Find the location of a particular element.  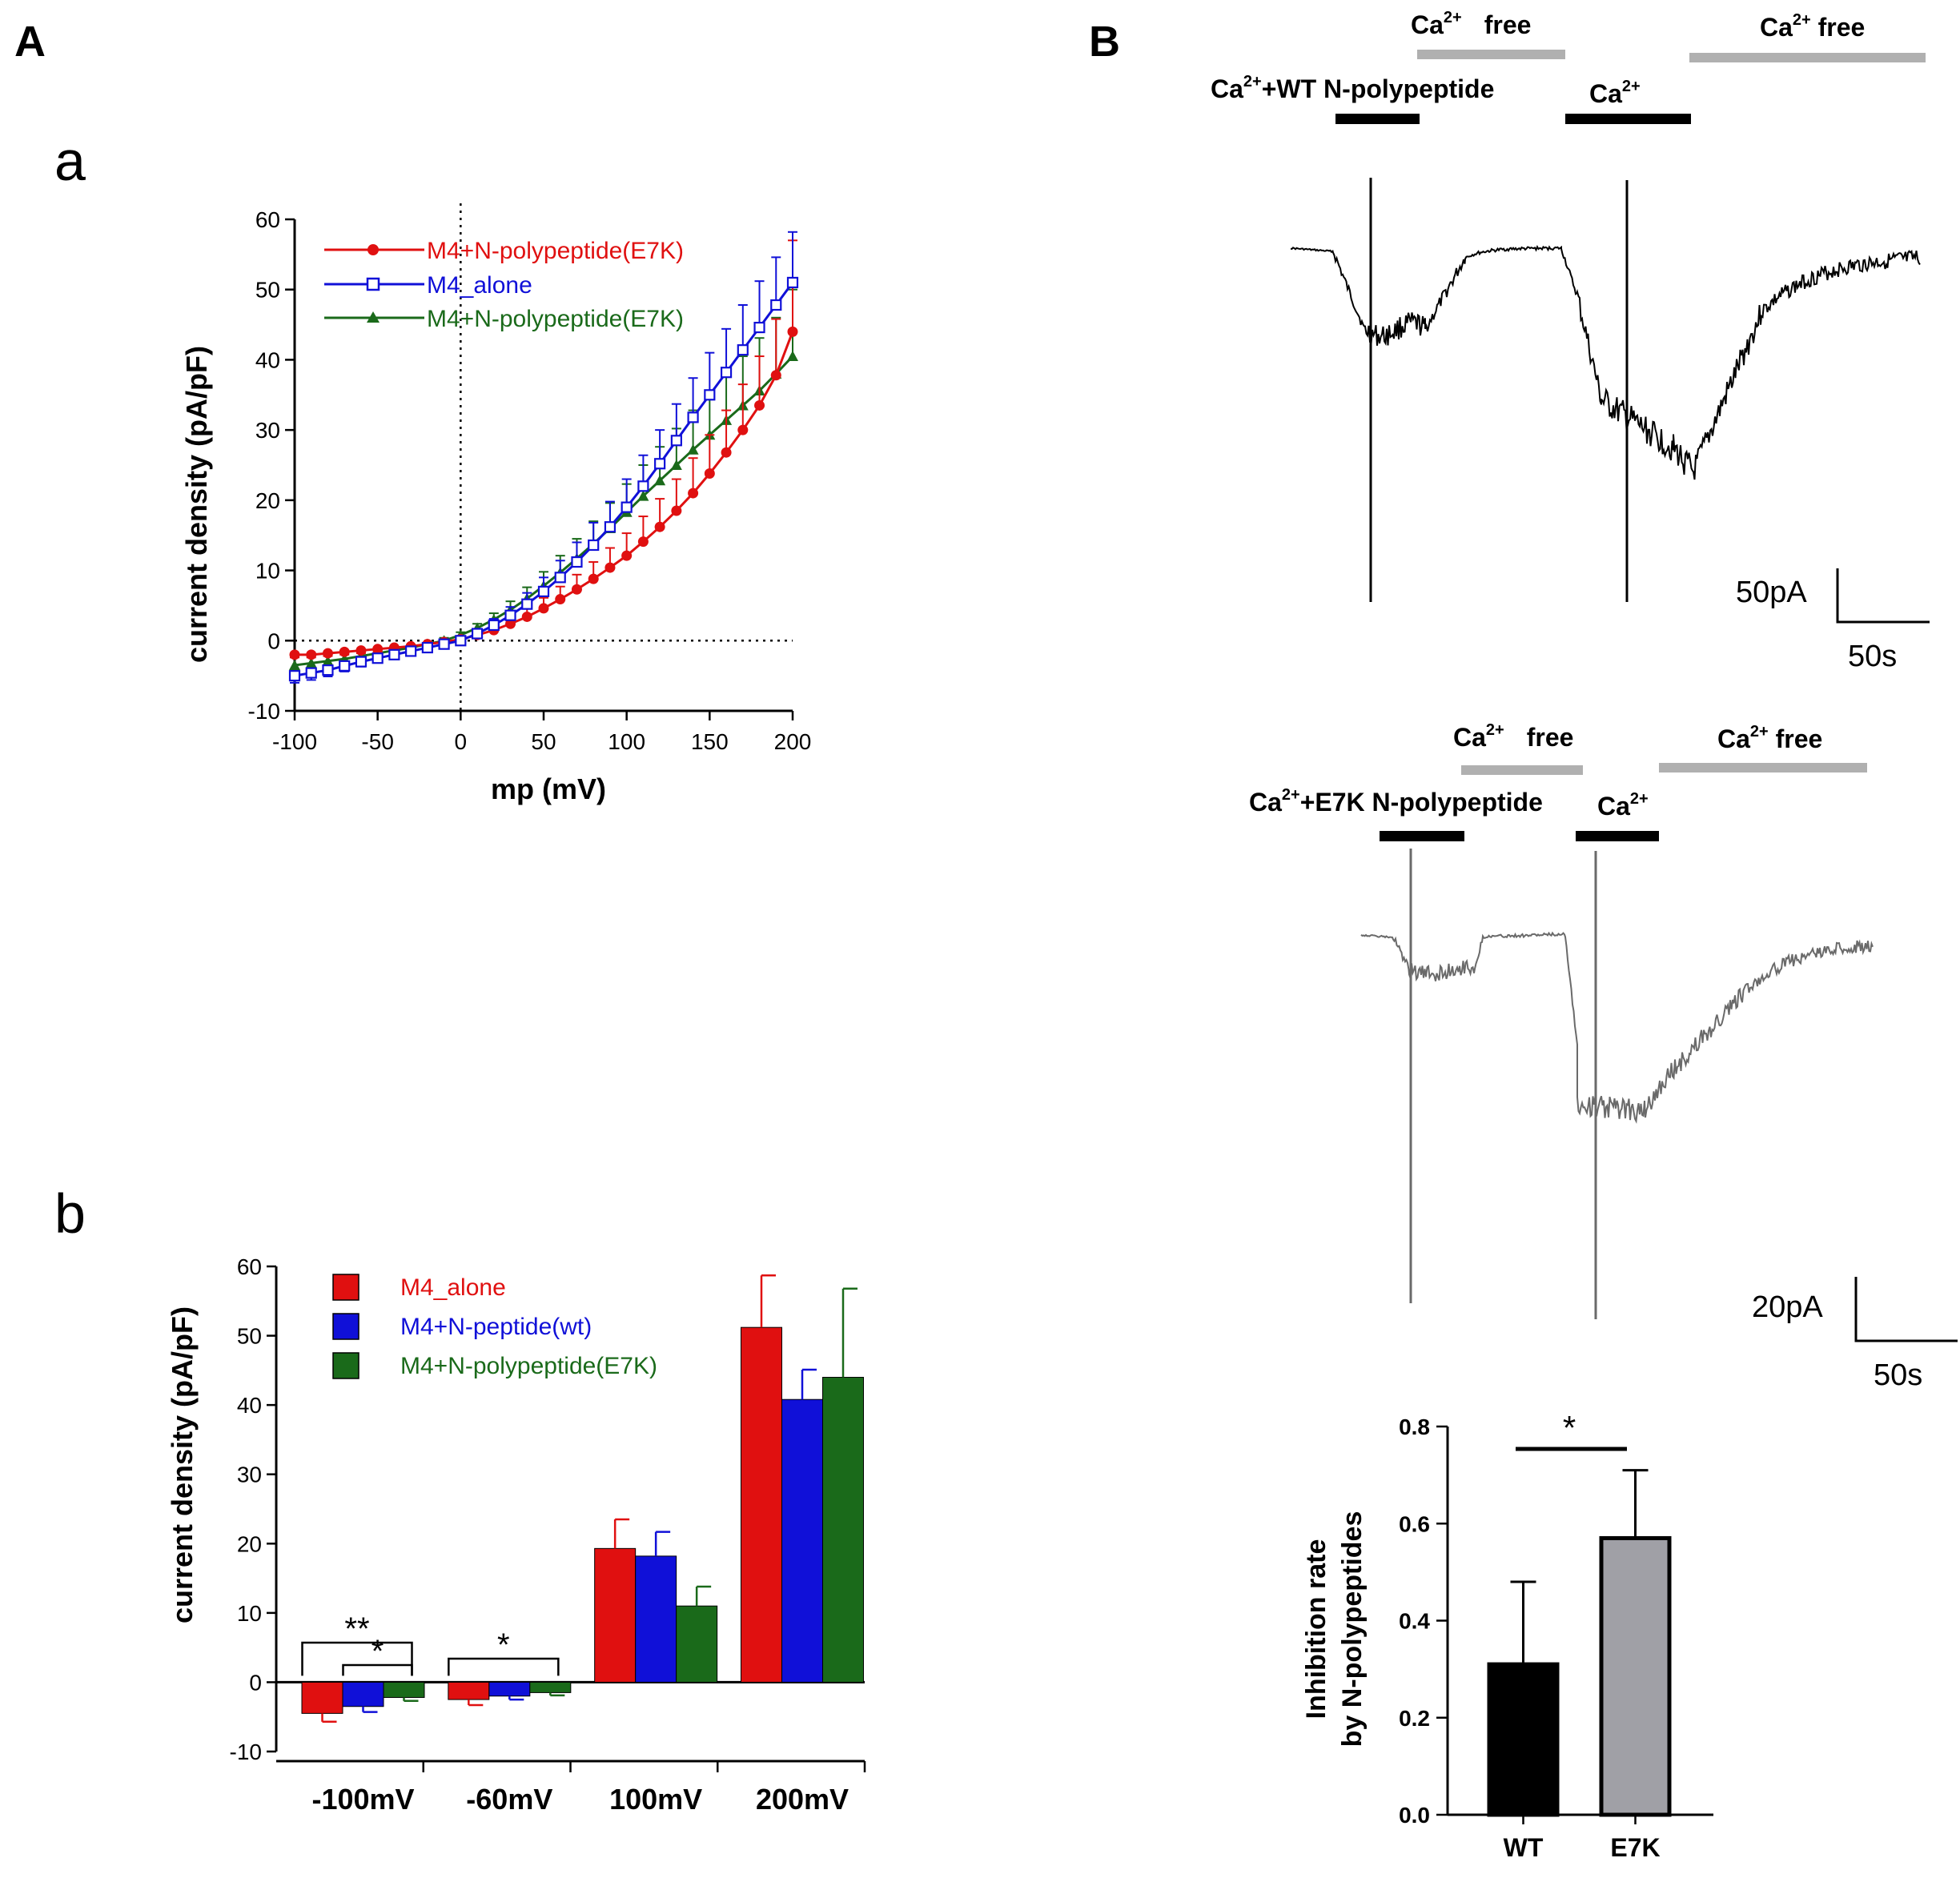

iv-ytick-label: -10 is located at coordinates (264, 711).